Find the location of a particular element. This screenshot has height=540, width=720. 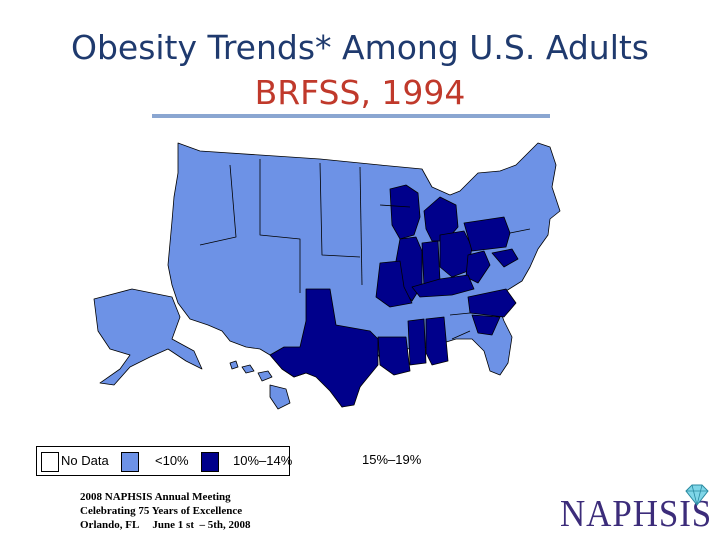

state-tx is located at coordinates (324, 348).